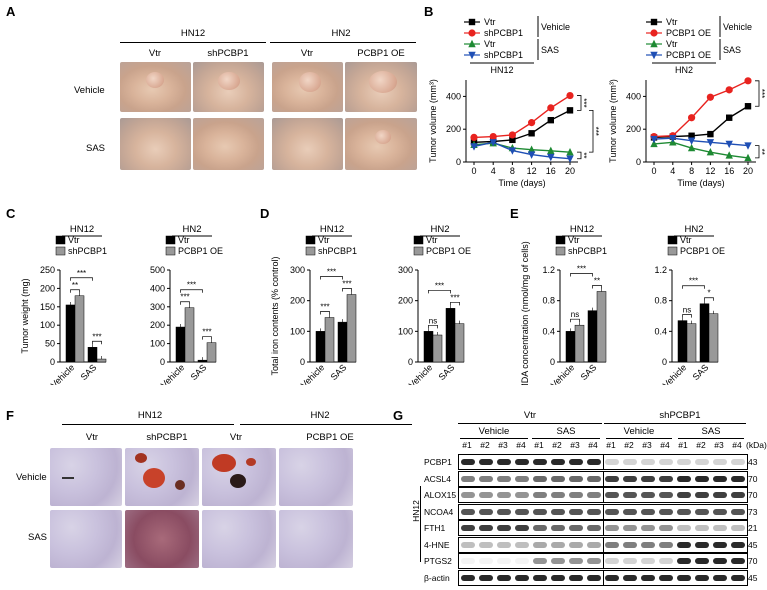  I want to click on kda-marker: 70, so click(753, 495).